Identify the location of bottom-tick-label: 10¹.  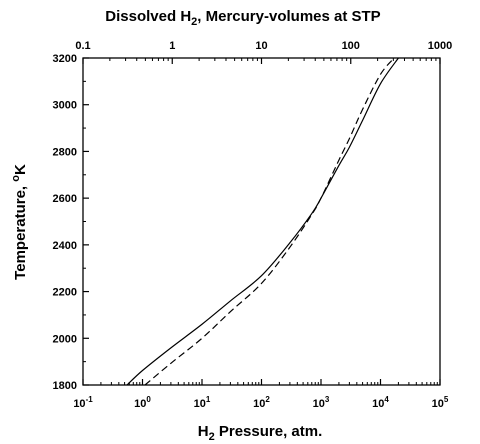
(202, 402).